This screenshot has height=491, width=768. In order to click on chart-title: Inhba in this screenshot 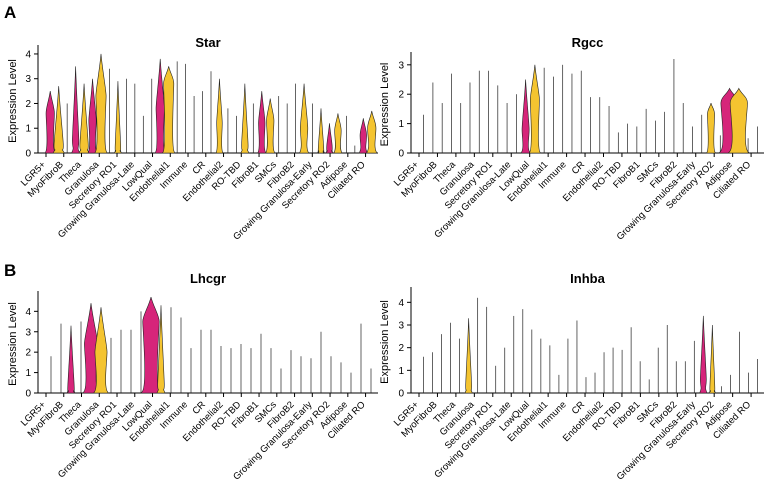, I will do `click(587, 278)`.